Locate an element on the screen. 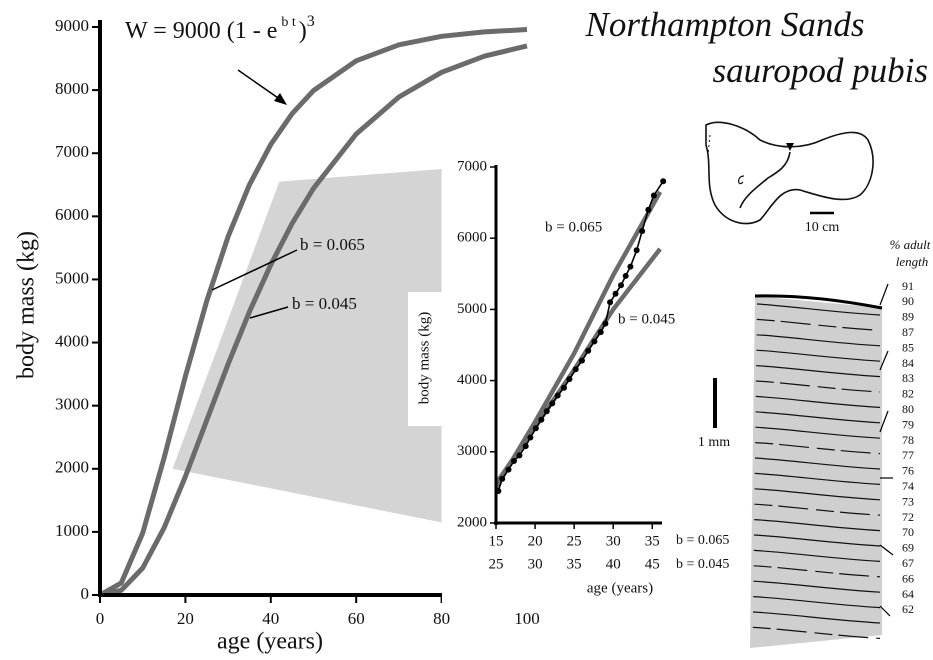  formula-power: 3 is located at coordinates (311, 21).